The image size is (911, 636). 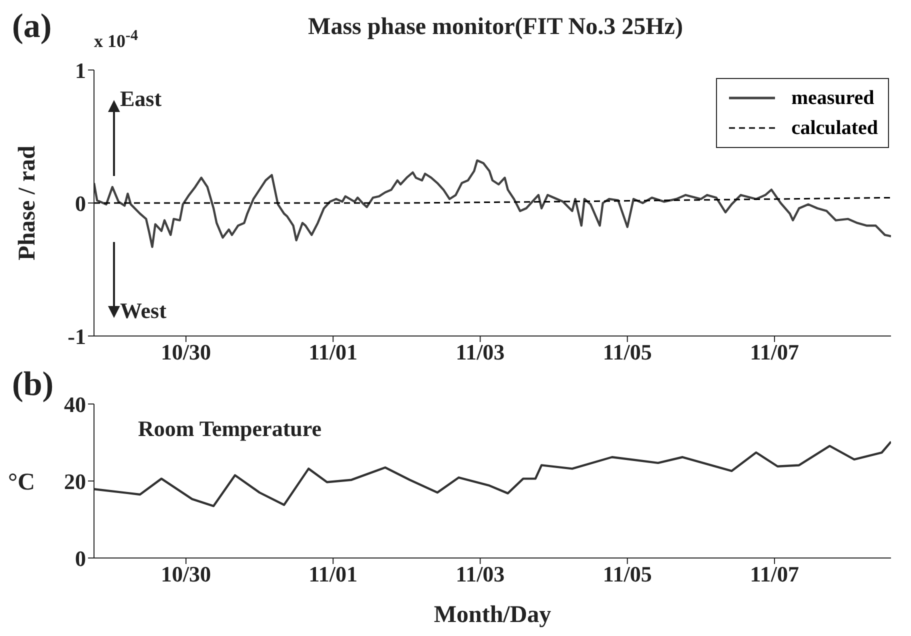 What do you see at coordinates (141, 99) in the screenshot?
I see `annotation: East` at bounding box center [141, 99].